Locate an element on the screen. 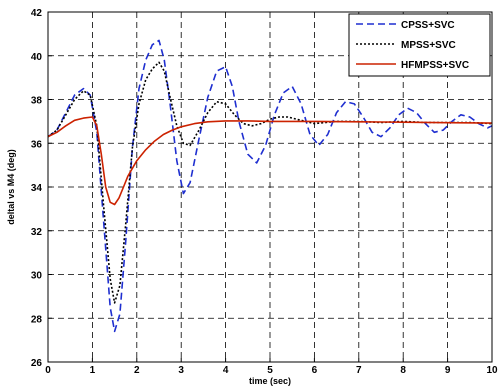 This screenshot has width=500, height=392. x-tick-labels: 0 1 2 3 4 5 6 7 8 9 10 is located at coordinates (271, 370).